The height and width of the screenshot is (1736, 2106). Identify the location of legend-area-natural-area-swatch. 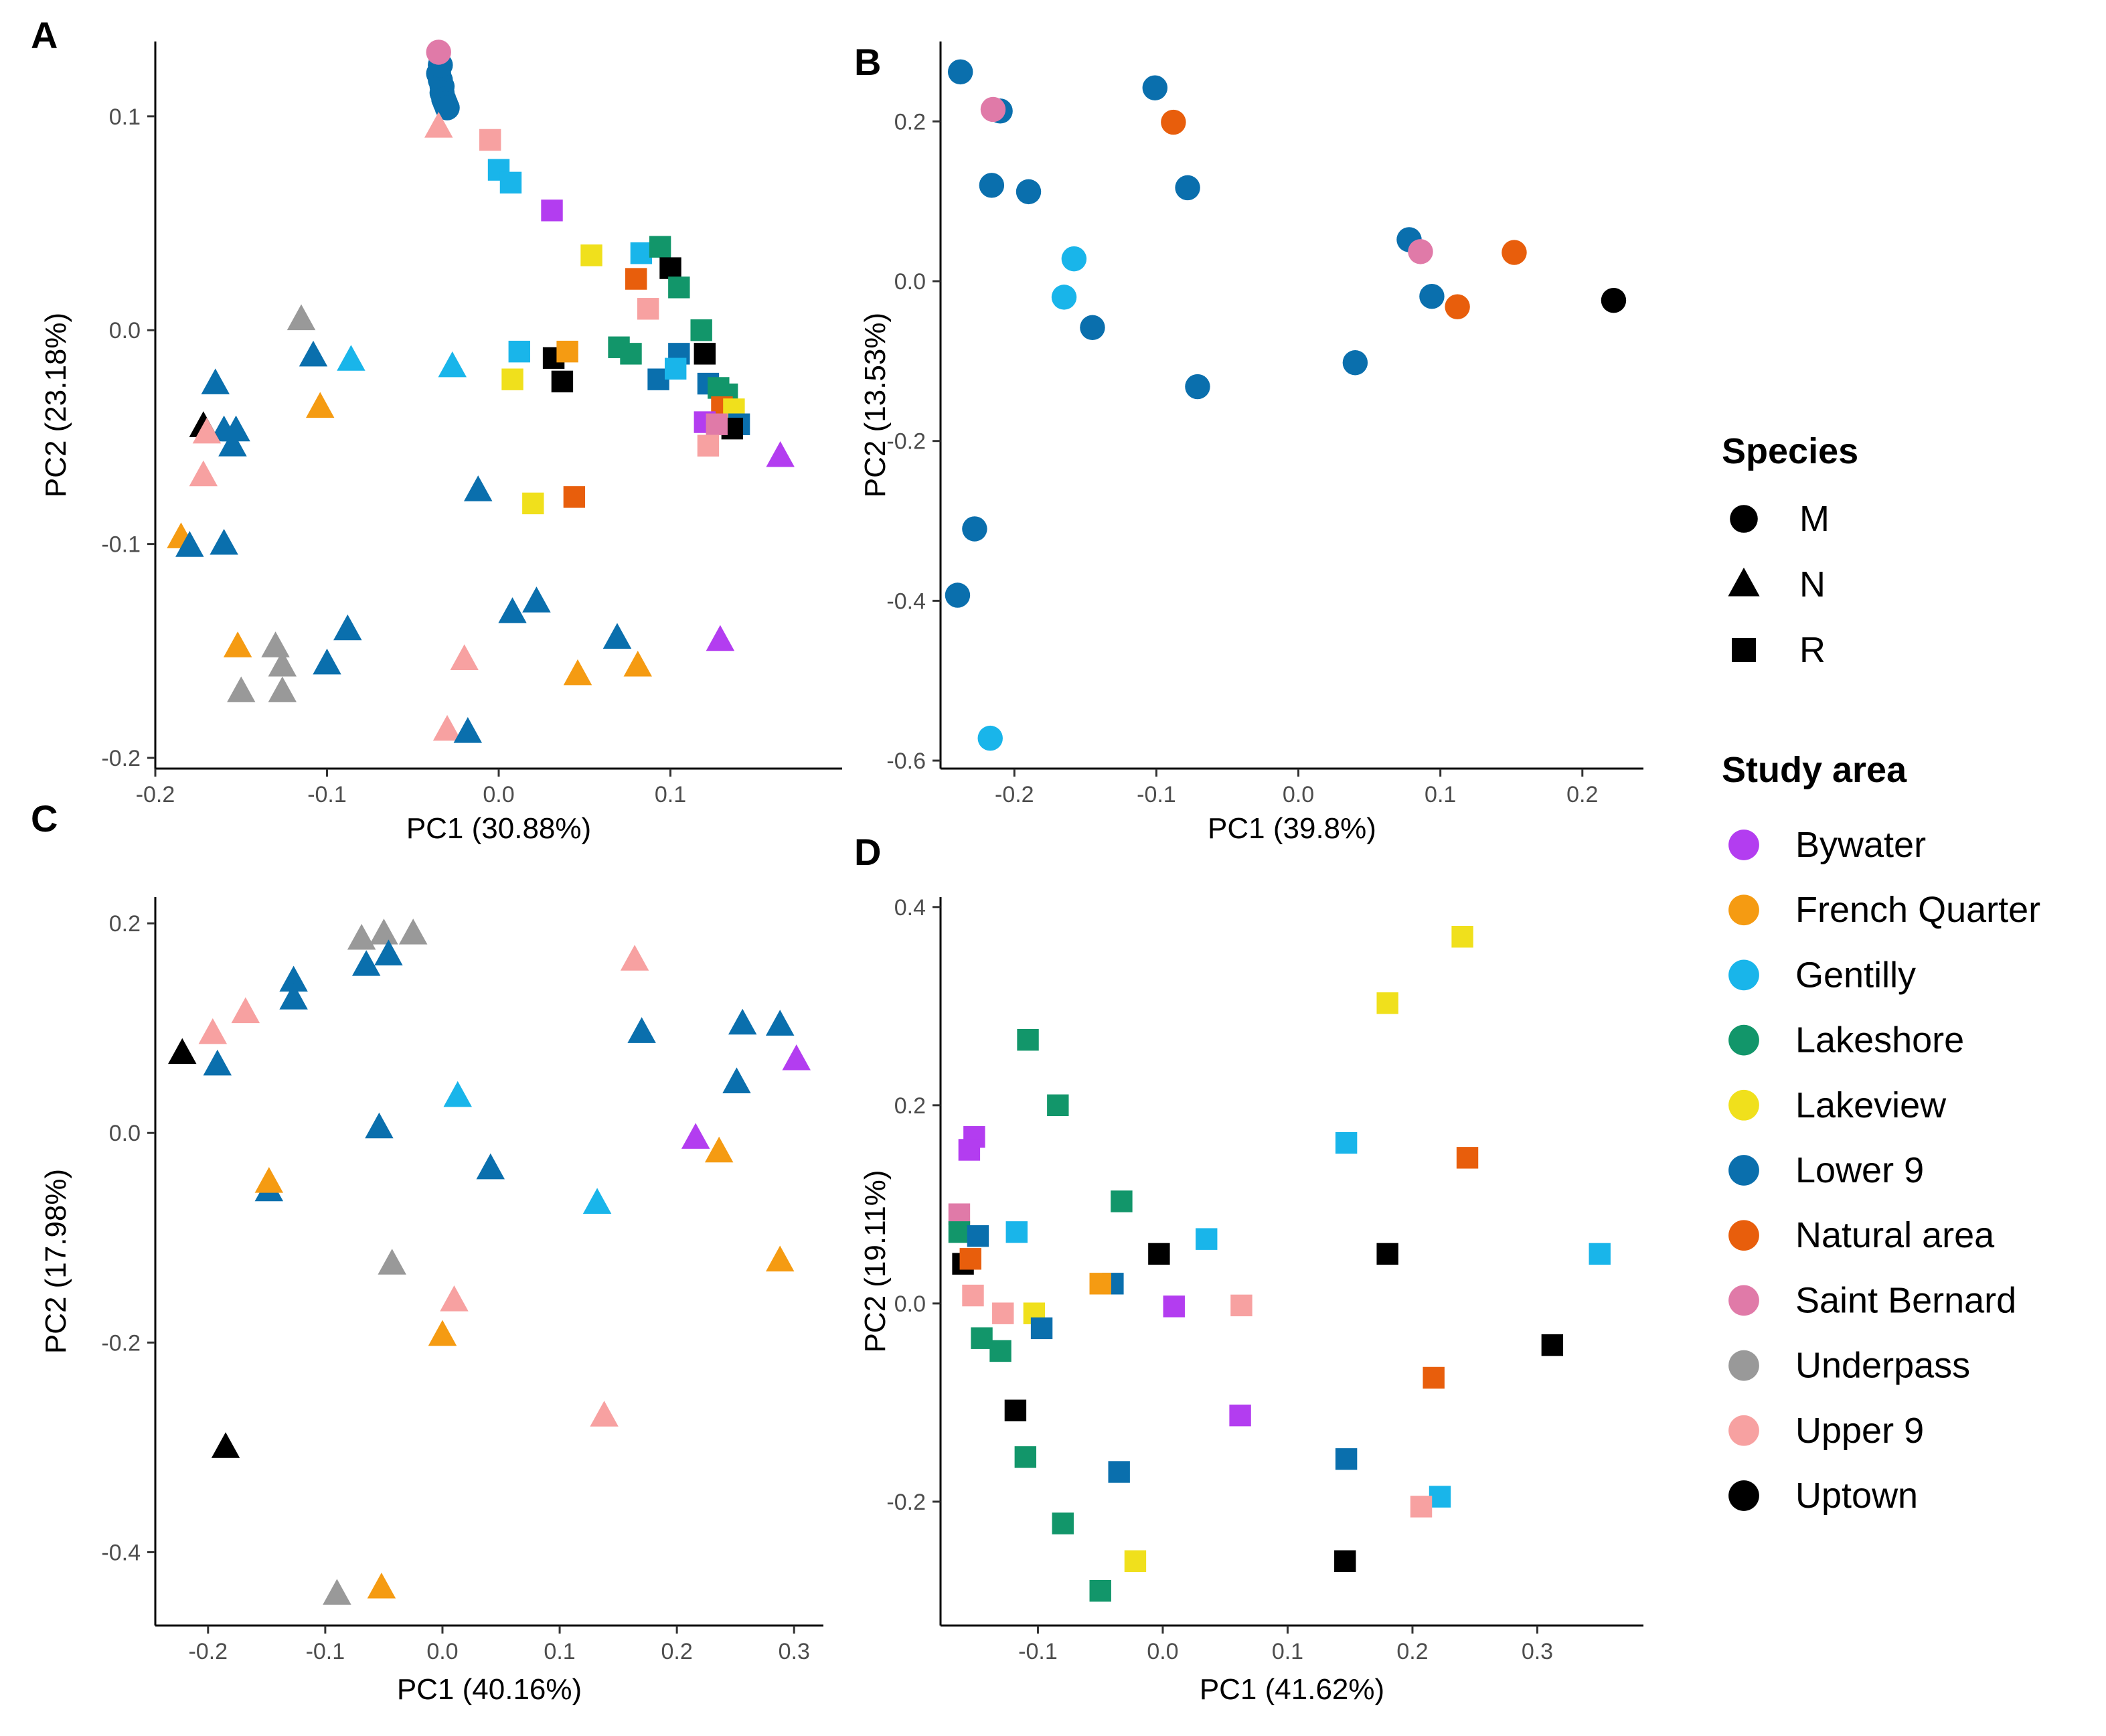
(1743, 1235).